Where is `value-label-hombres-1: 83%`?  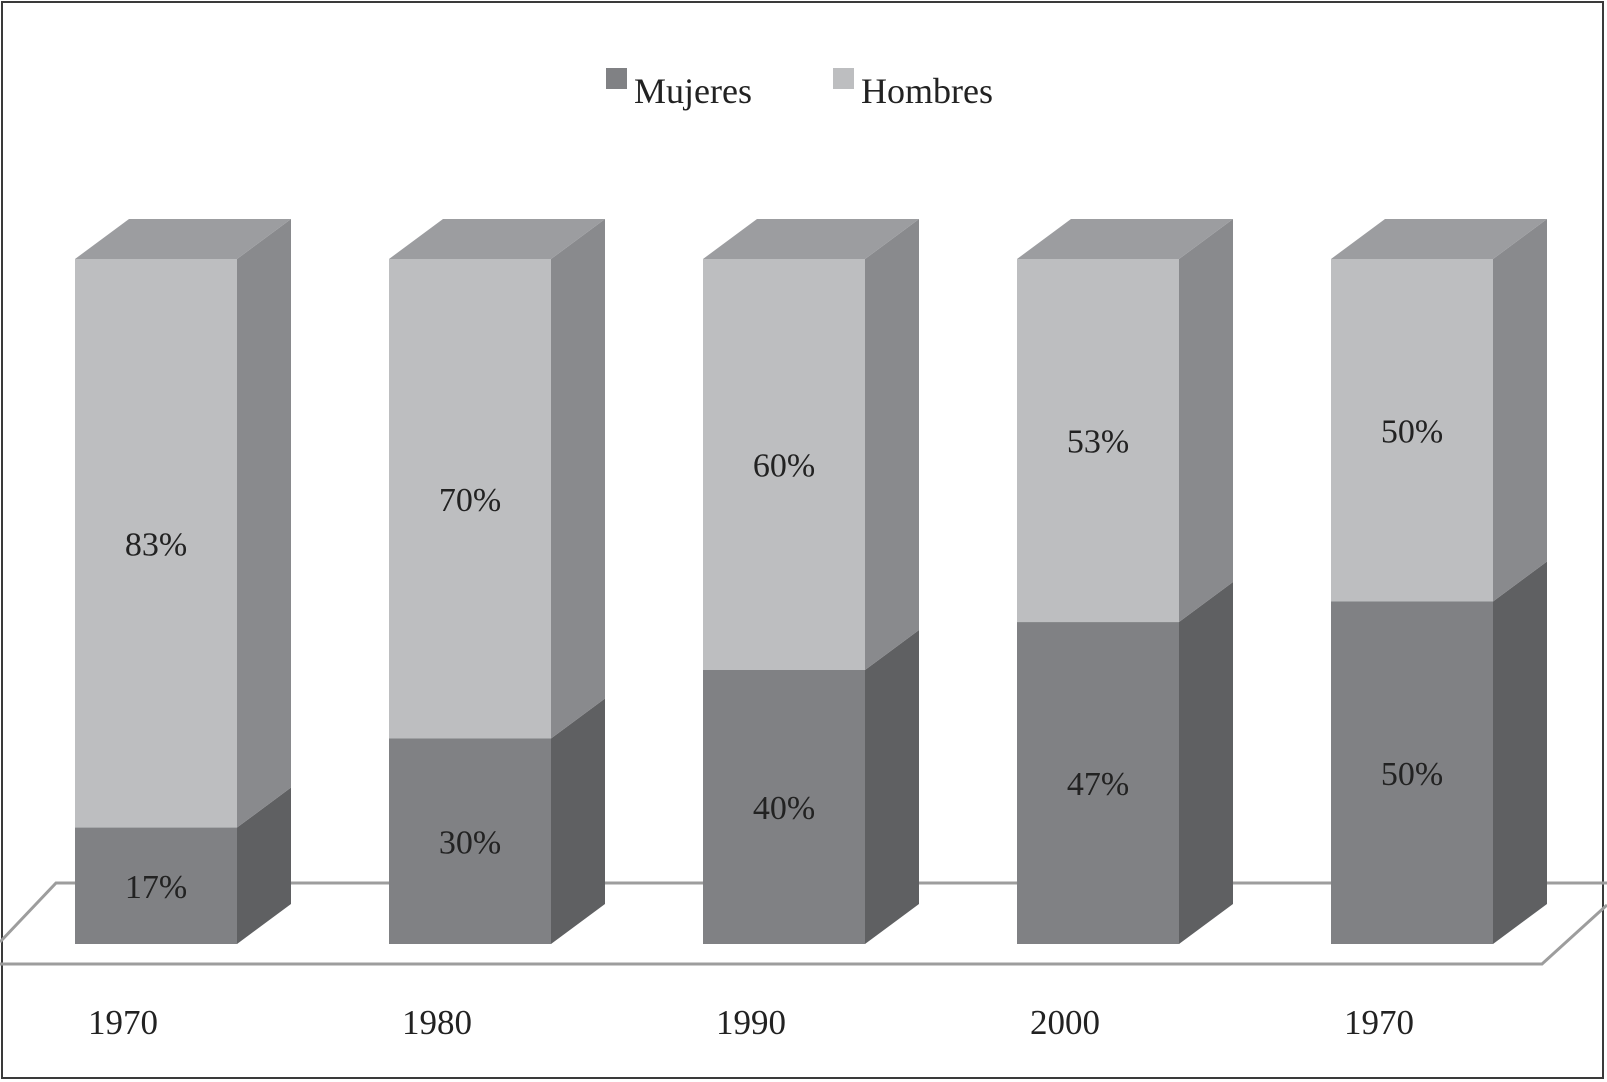 value-label-hombres-1: 83% is located at coordinates (156, 544).